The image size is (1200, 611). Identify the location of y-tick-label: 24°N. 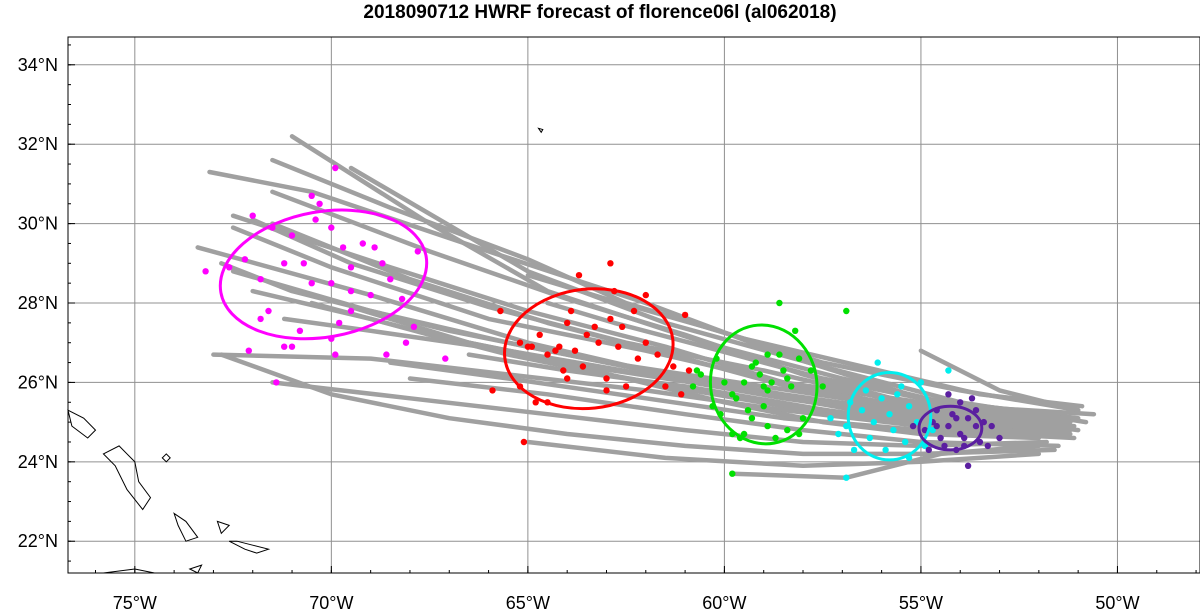
(38, 462).